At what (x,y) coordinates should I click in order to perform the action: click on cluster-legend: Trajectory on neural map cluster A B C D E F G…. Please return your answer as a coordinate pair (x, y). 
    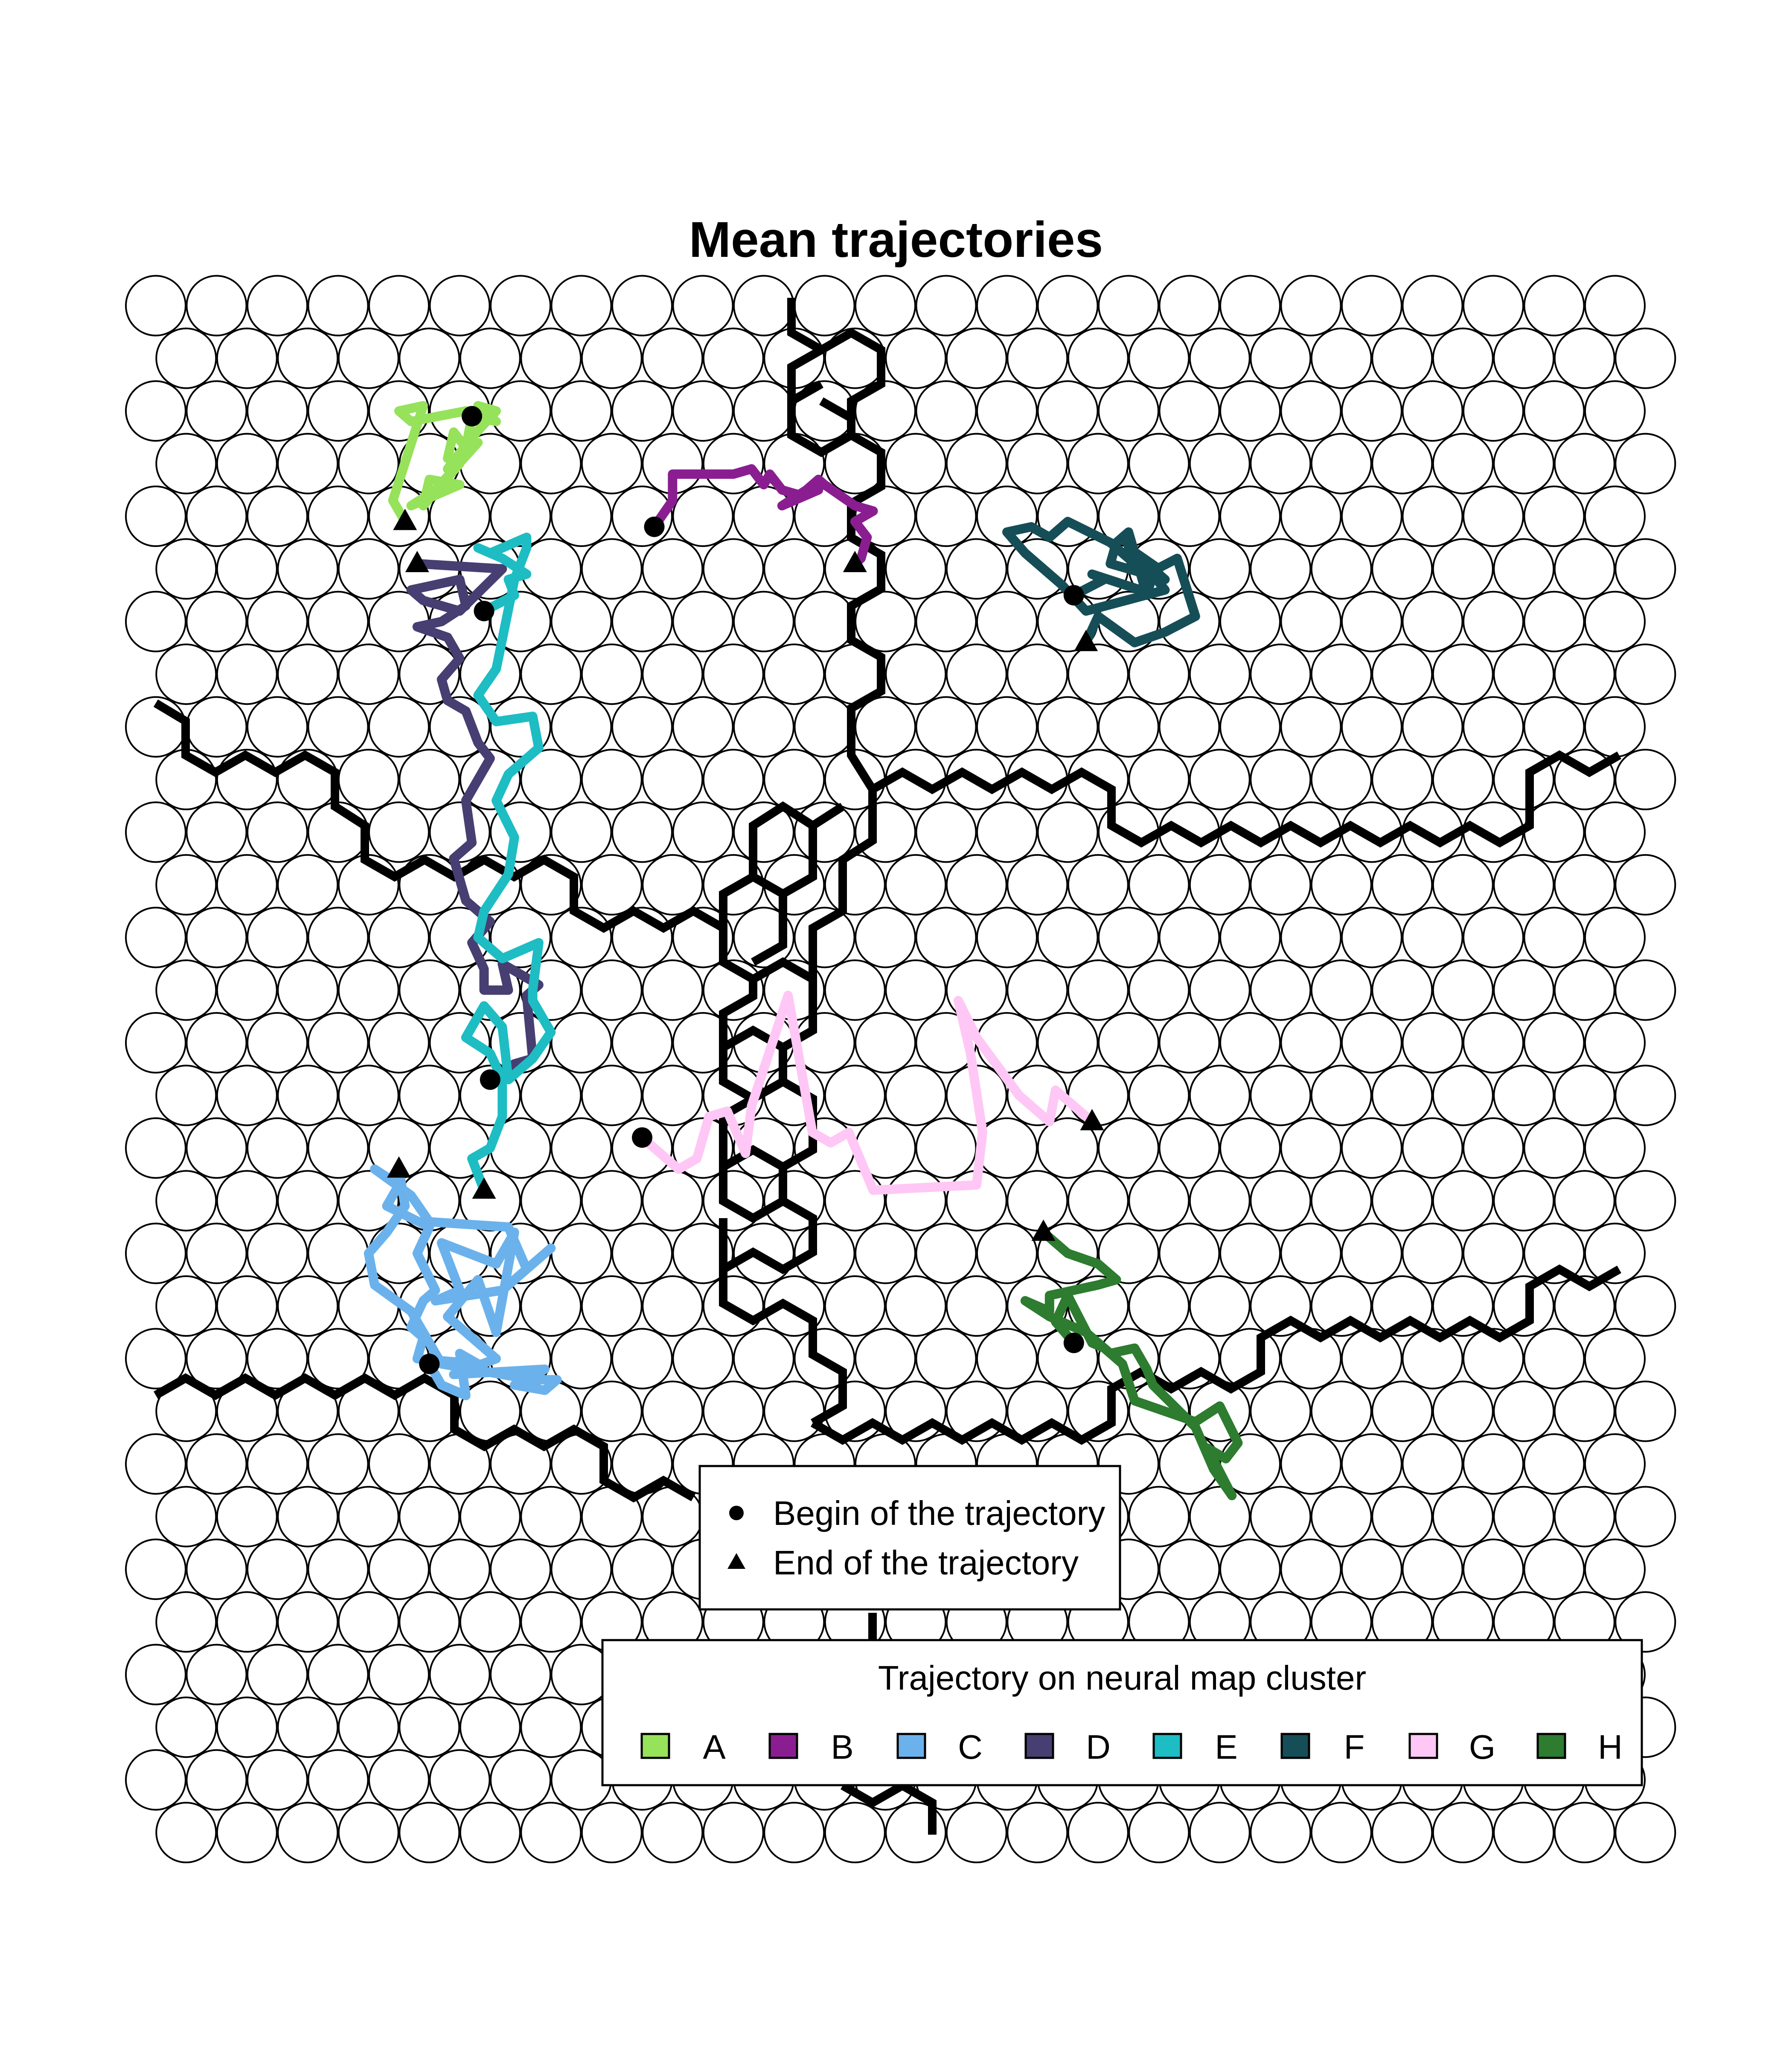
    Looking at the image, I should click on (1122, 1712).